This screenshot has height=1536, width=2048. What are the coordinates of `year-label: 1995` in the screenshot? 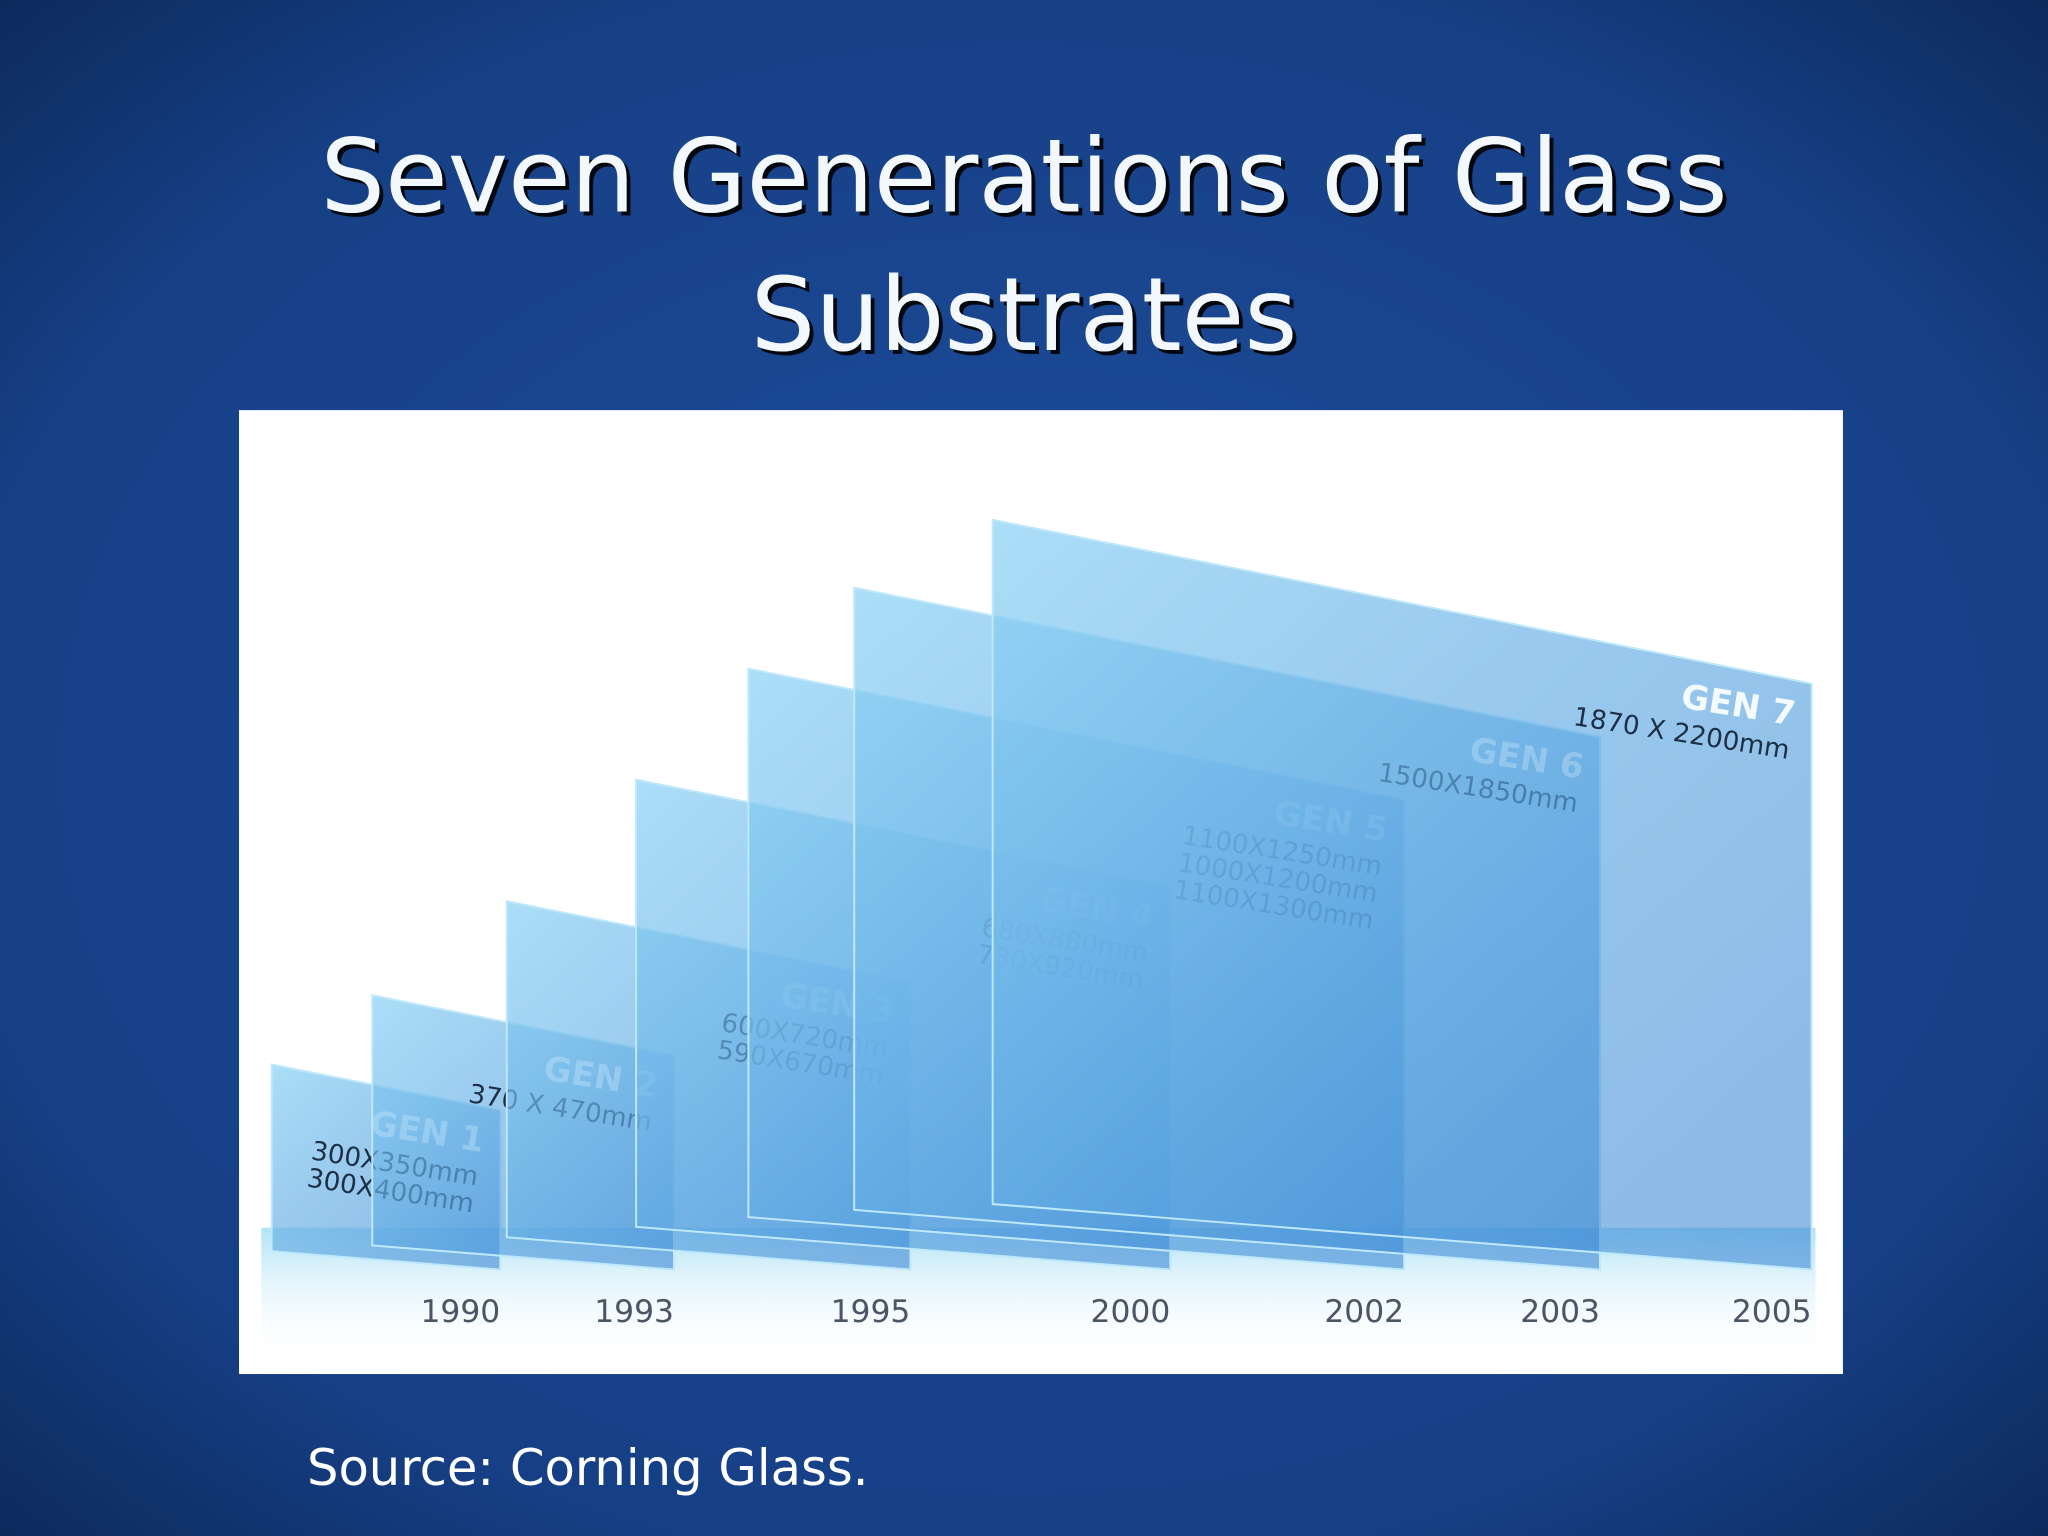 It's located at (871, 1312).